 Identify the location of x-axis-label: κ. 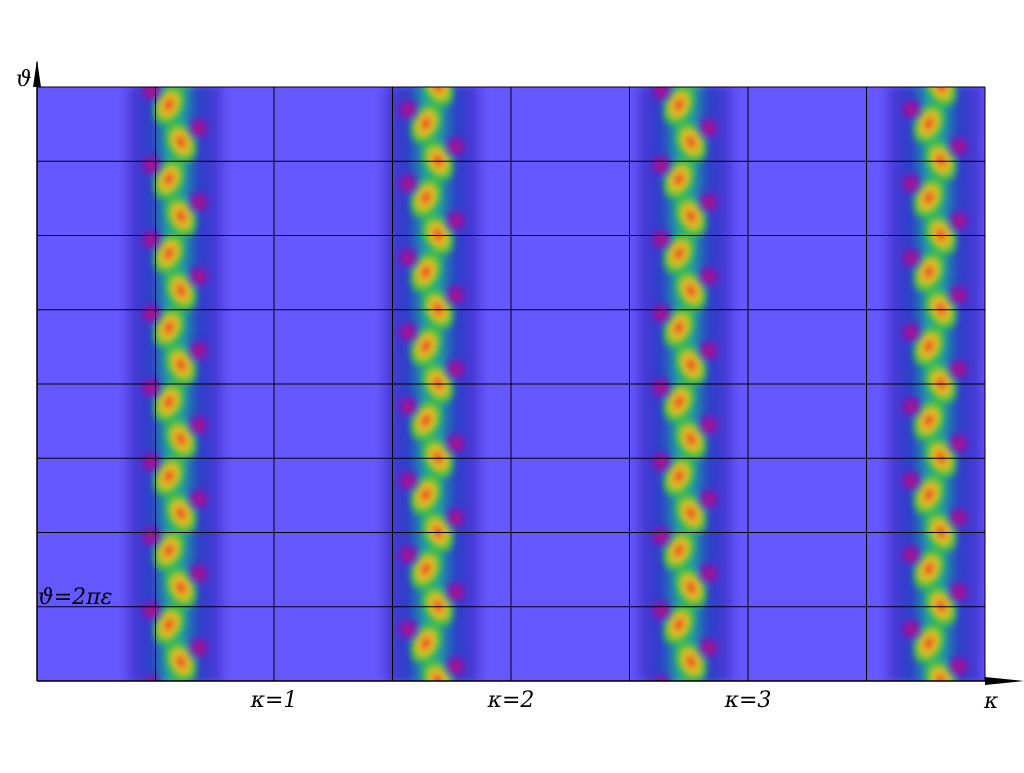
(991, 701).